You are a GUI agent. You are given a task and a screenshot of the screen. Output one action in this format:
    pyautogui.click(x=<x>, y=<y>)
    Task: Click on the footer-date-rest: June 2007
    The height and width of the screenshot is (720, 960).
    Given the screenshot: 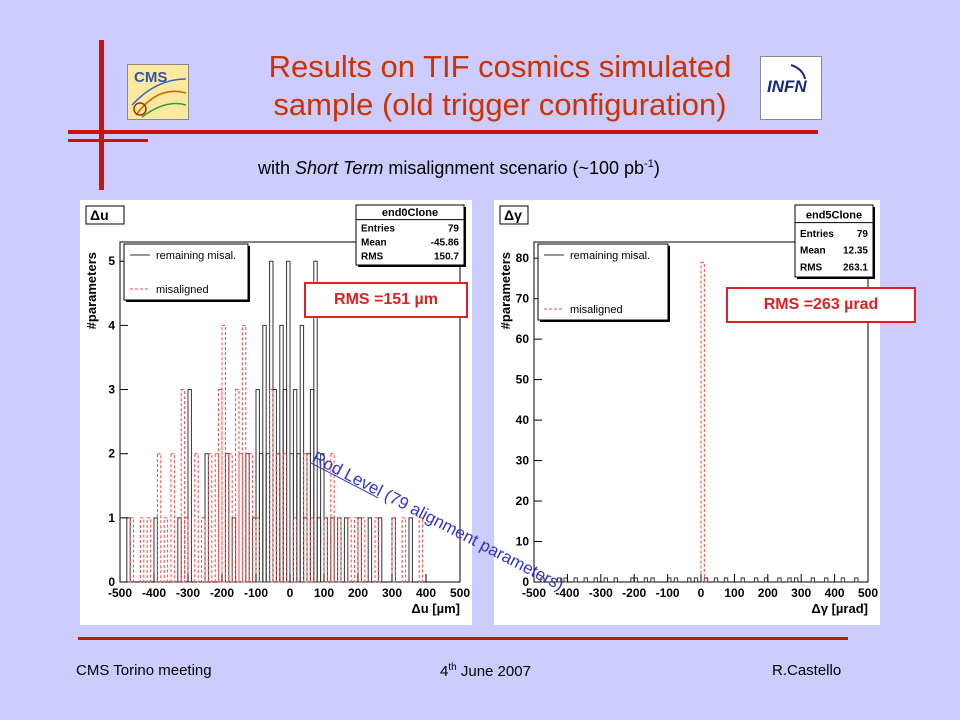 What is the action you would take?
    pyautogui.click(x=493, y=671)
    